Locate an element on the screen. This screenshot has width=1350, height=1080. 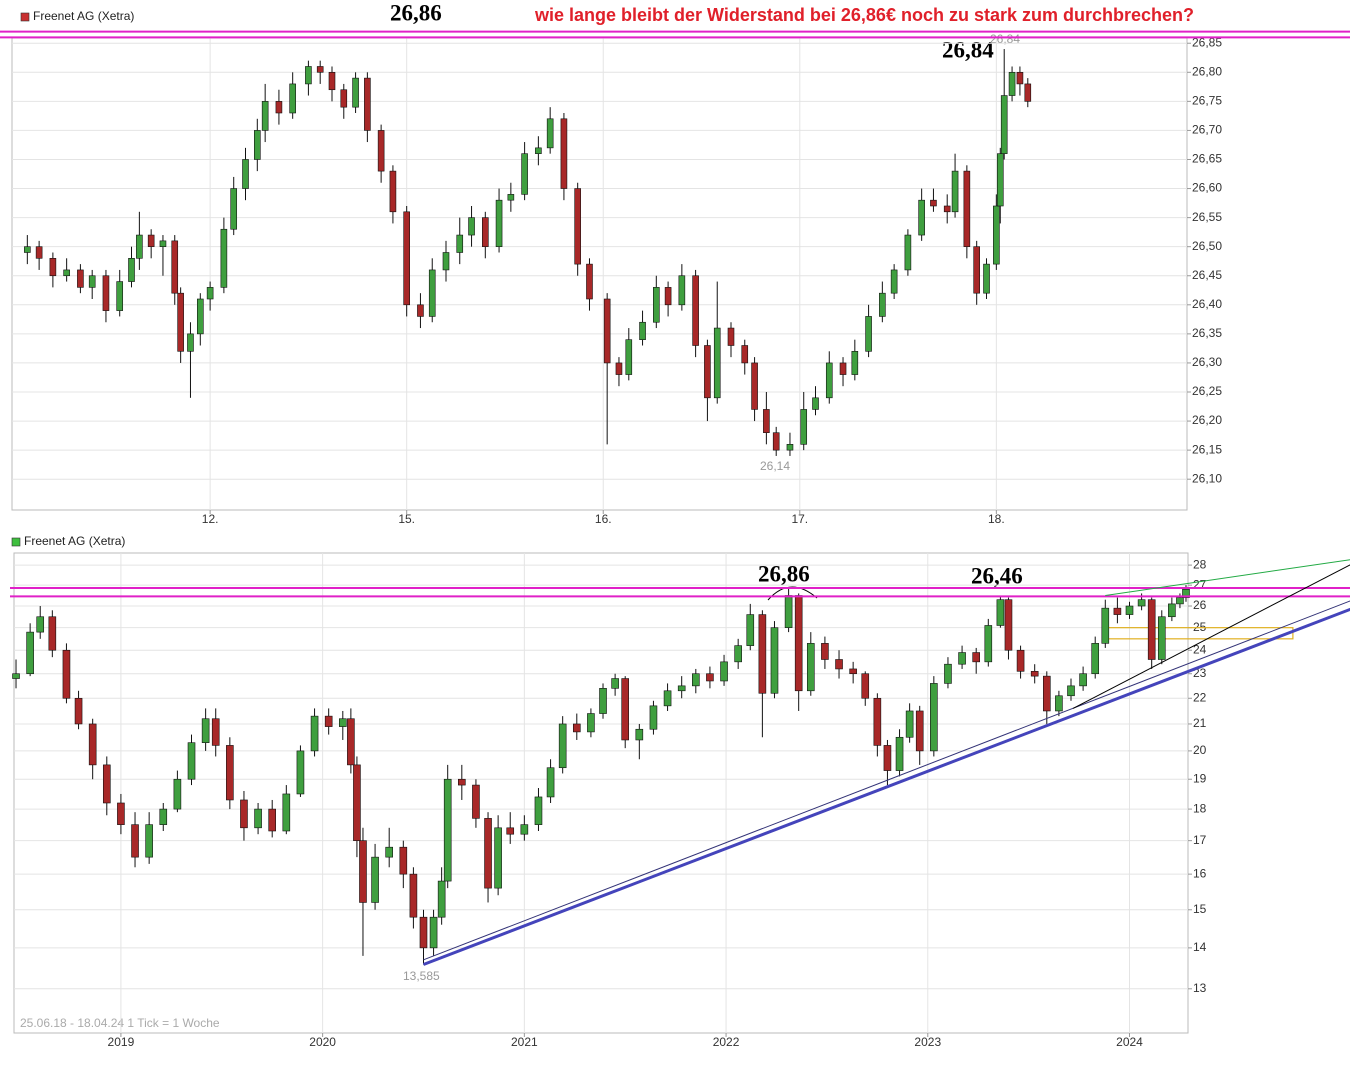
x-tick-label: 2023 is located at coordinates (927, 1042).